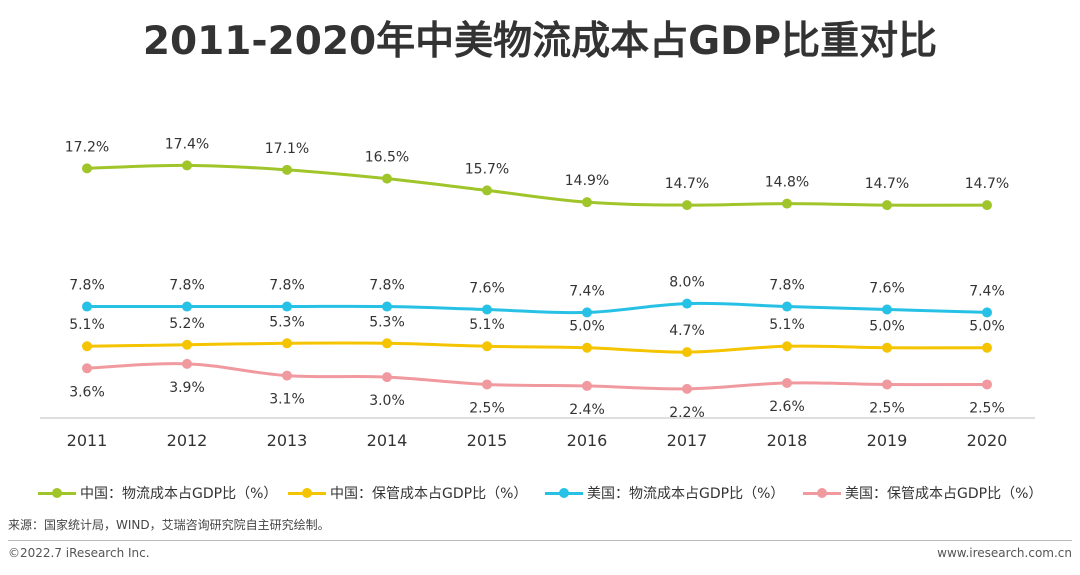 Image resolution: width=1080 pixels, height=575 pixels. Describe the element at coordinates (87, 147) in the screenshot. I see `data-label: 17.2%` at that location.